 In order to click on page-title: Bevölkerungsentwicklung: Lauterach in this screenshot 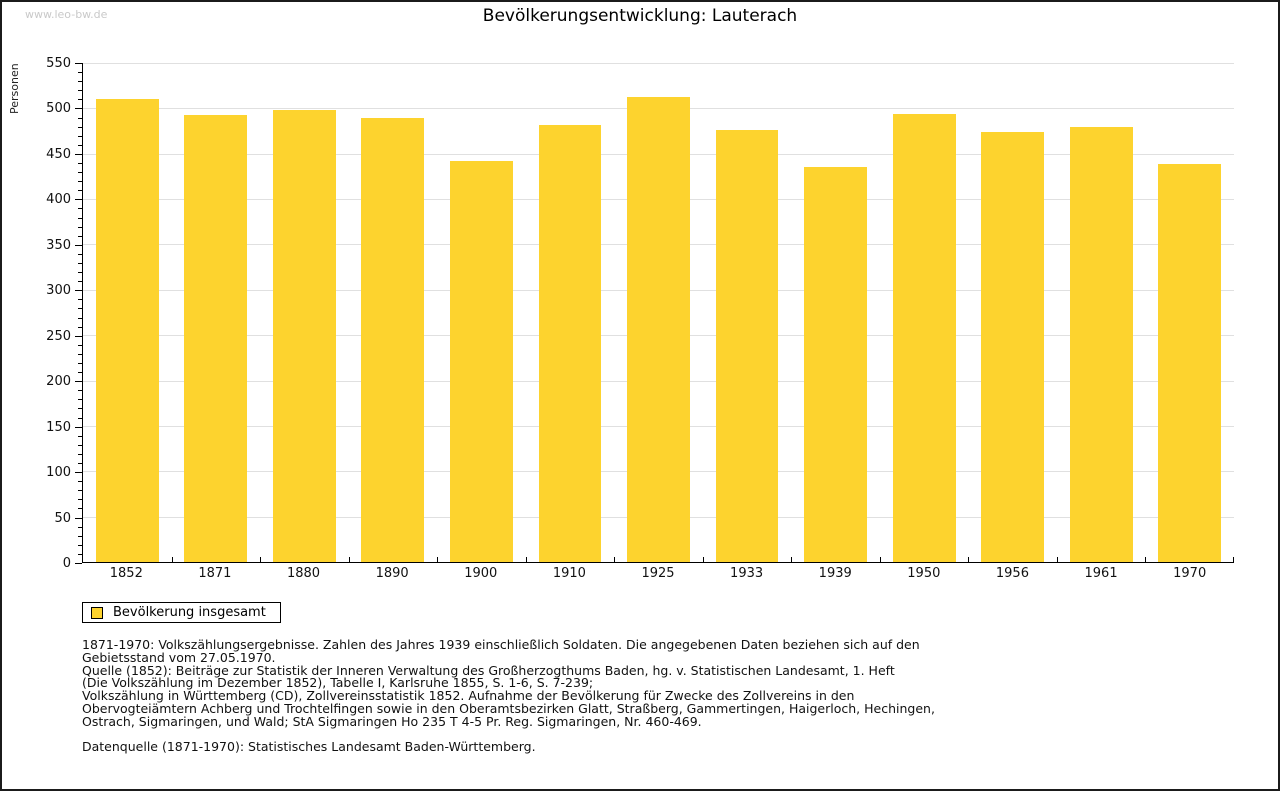, I will do `click(640, 16)`.